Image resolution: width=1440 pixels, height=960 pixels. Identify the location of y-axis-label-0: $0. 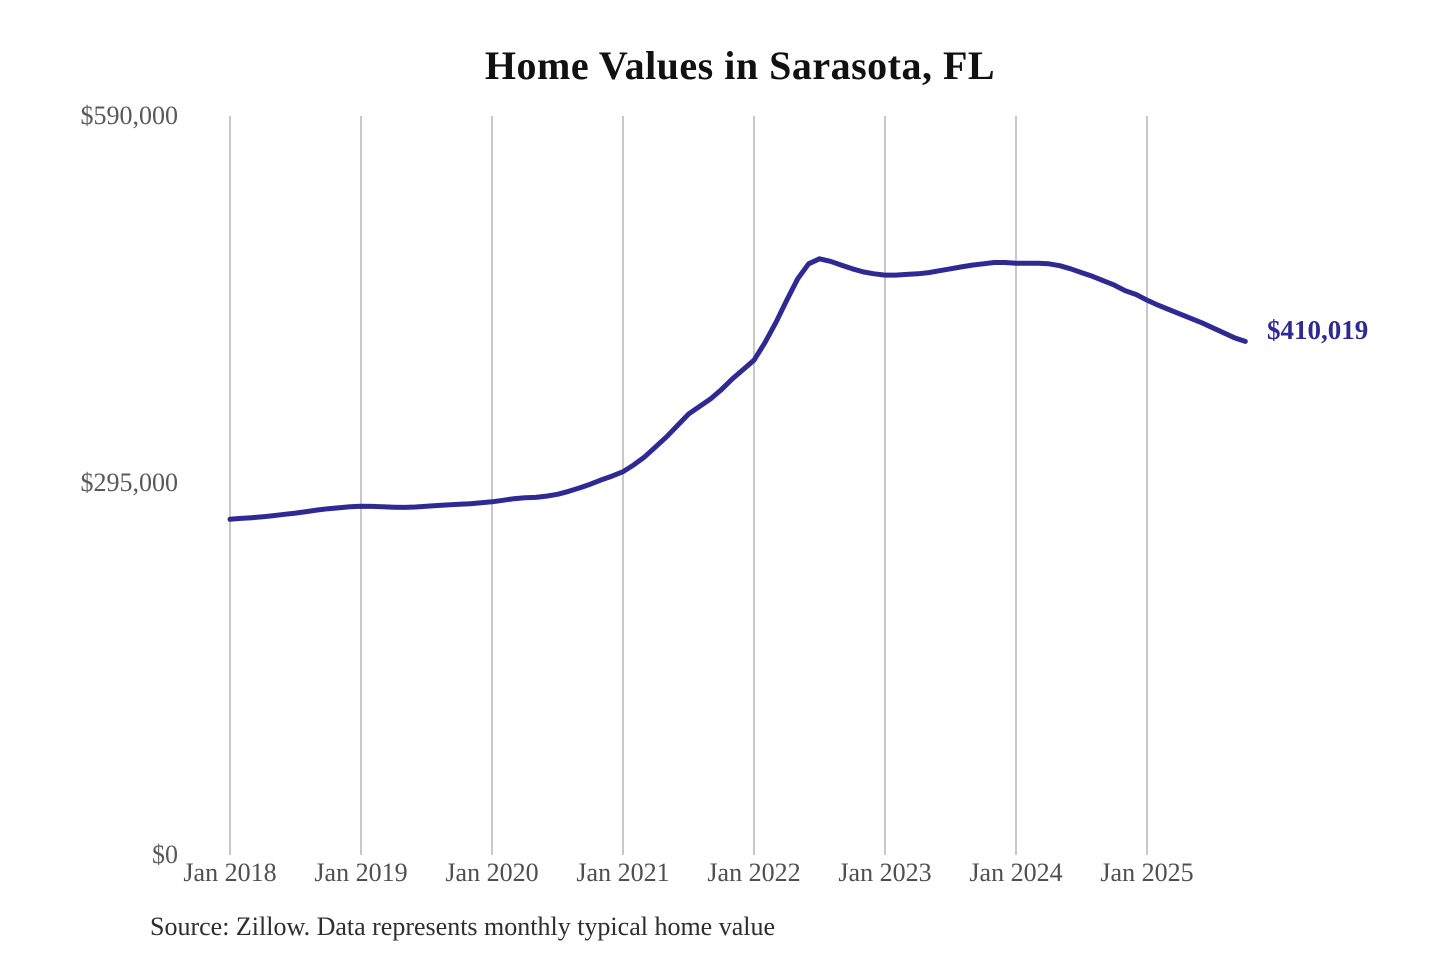
(165, 854).